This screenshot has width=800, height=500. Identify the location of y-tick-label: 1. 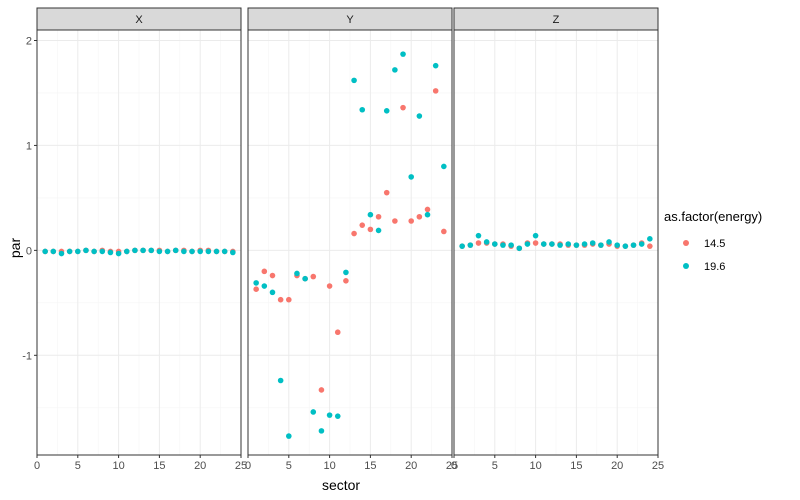
(29, 146).